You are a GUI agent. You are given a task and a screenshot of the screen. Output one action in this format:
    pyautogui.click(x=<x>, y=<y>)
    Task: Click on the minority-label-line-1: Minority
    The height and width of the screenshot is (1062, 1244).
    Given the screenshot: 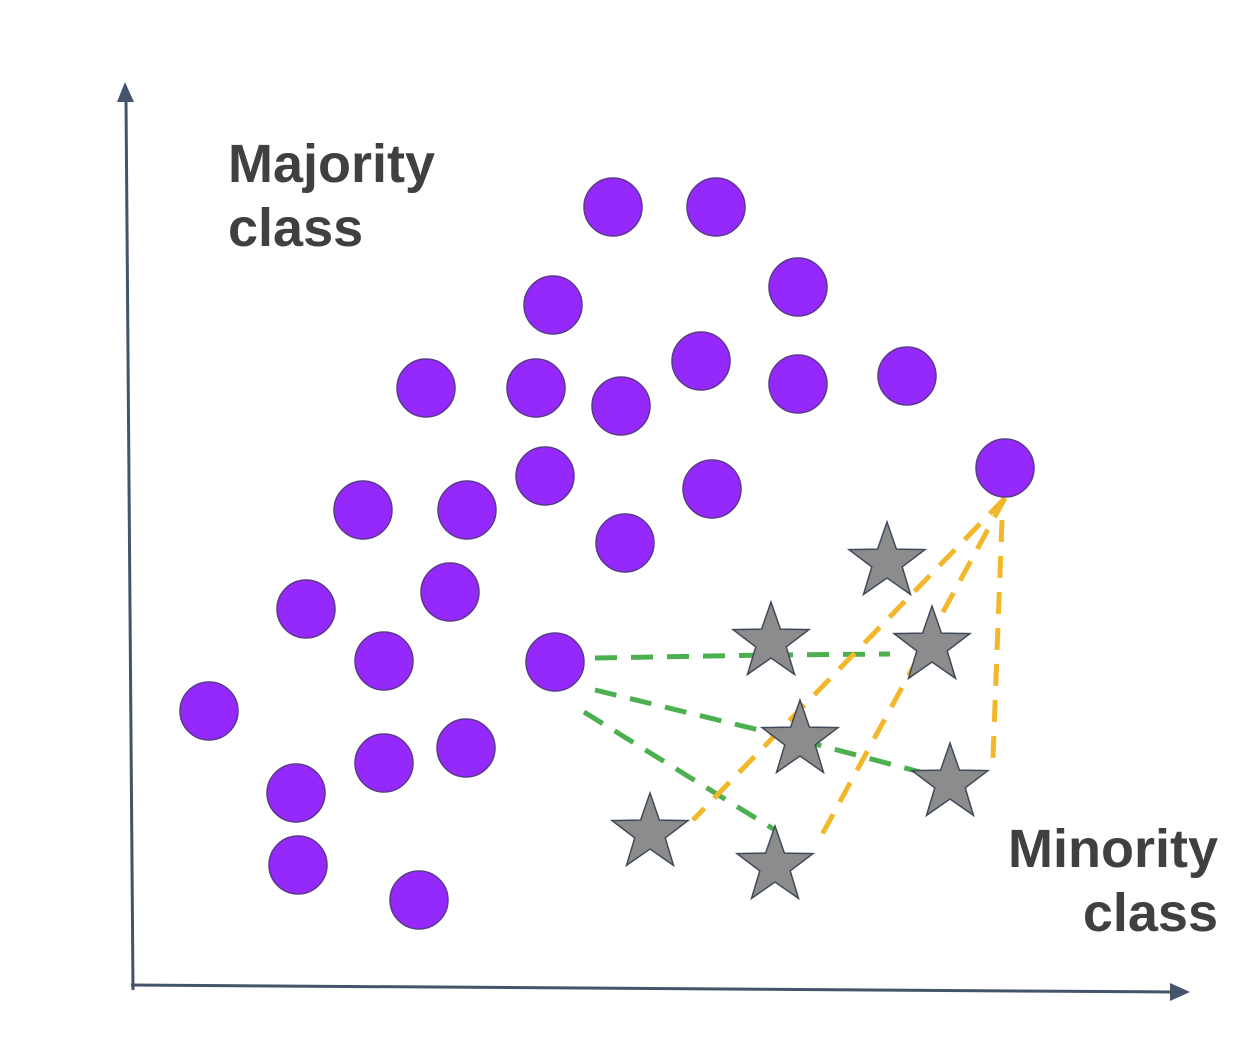 What is the action you would take?
    pyautogui.click(x=1113, y=849)
    